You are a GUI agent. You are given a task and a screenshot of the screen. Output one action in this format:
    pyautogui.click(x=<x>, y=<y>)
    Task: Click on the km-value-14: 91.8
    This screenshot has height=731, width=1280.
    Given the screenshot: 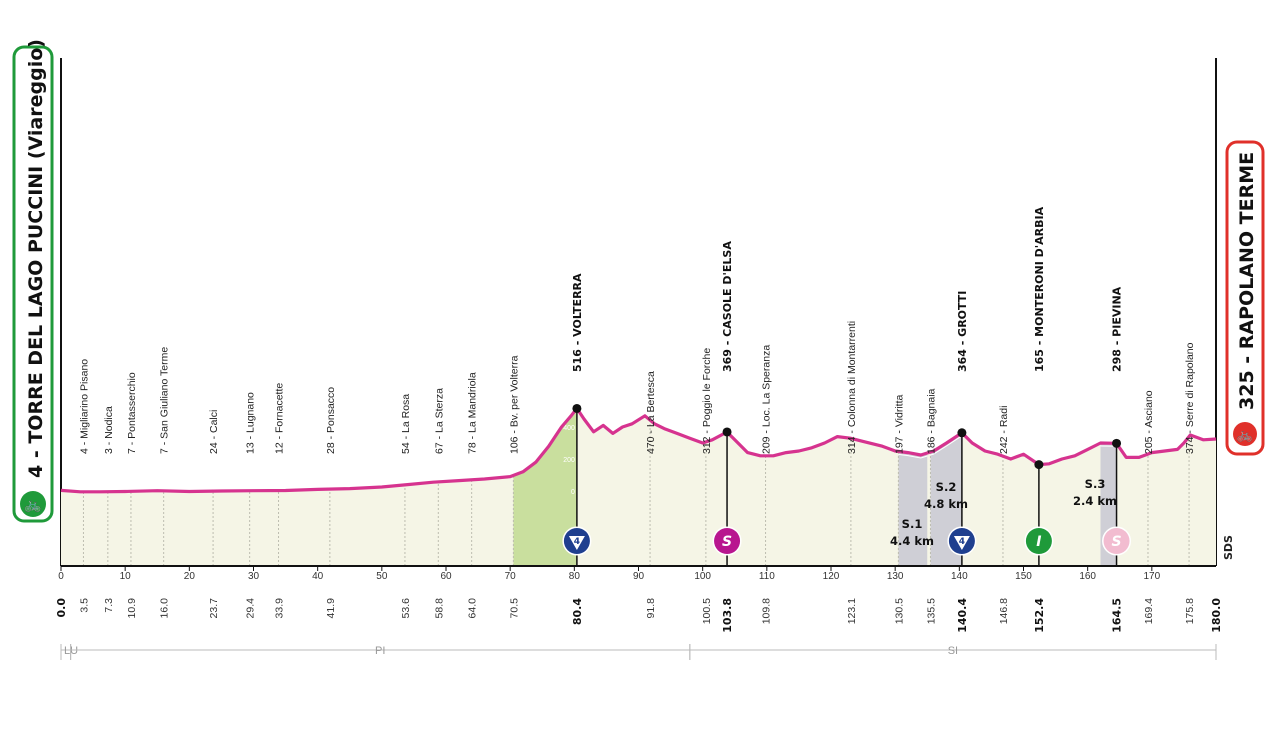 What is the action you would take?
    pyautogui.click(x=651, y=608)
    